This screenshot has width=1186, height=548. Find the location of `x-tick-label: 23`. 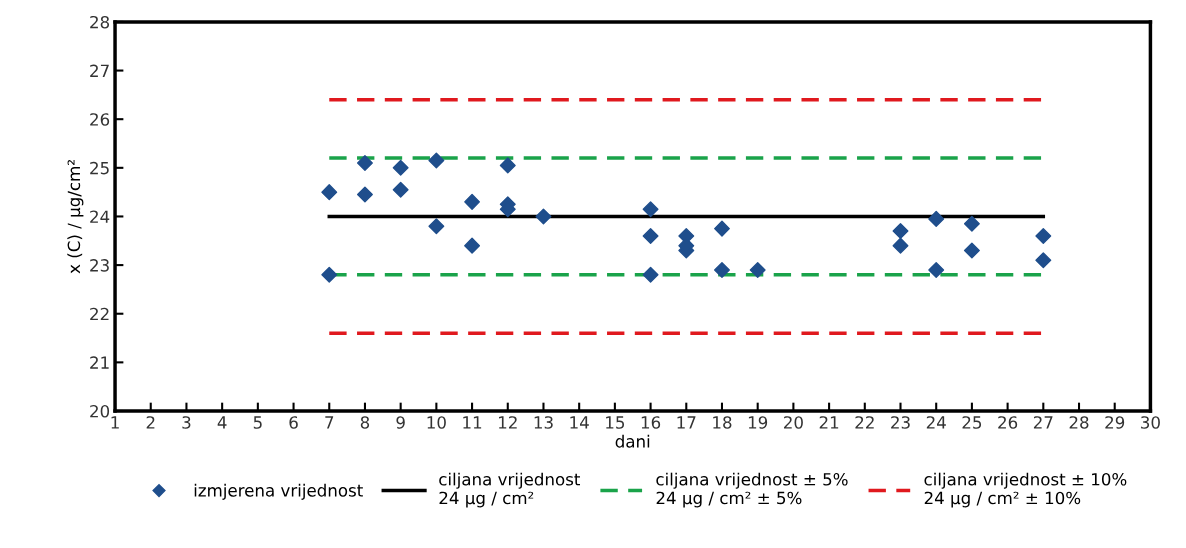

x-tick-label: 23 is located at coordinates (900, 422).